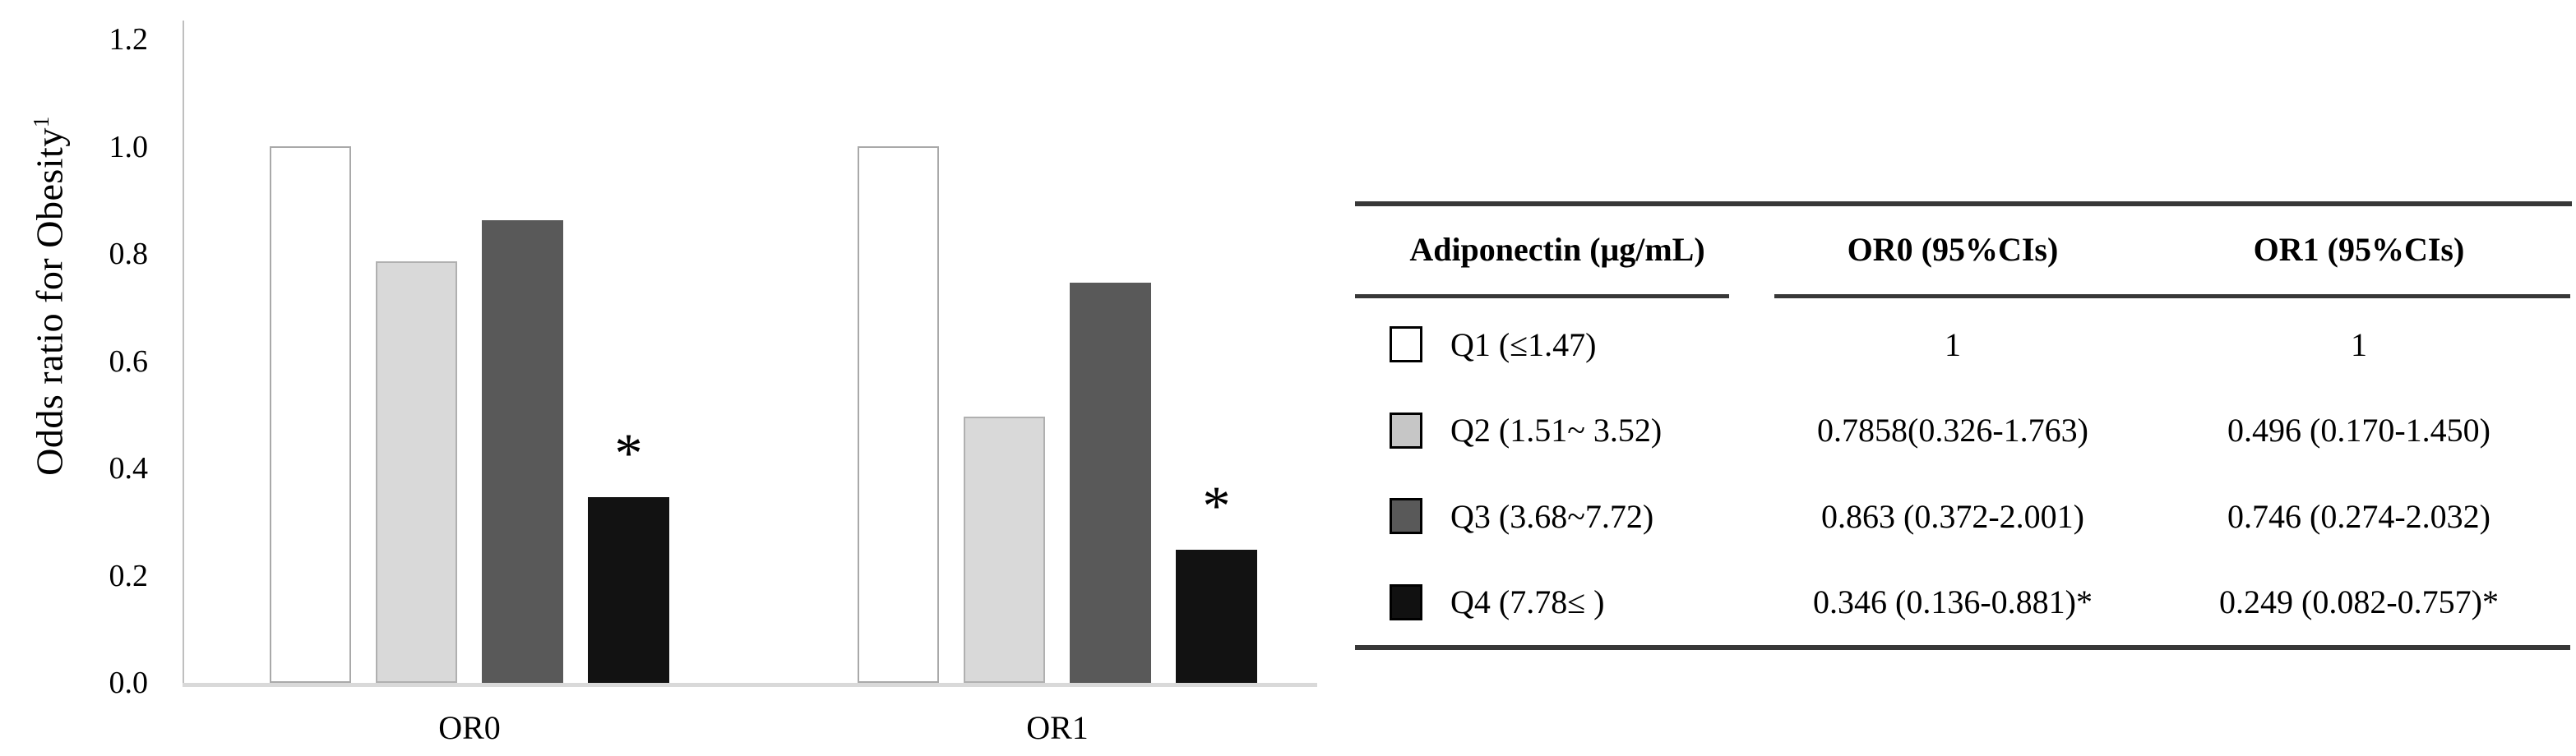 This screenshot has height=756, width=2576. Describe the element at coordinates (1952, 516) in the screenshot. I see `or0-value-q3: 0.863 (0.372-2.001)` at that location.